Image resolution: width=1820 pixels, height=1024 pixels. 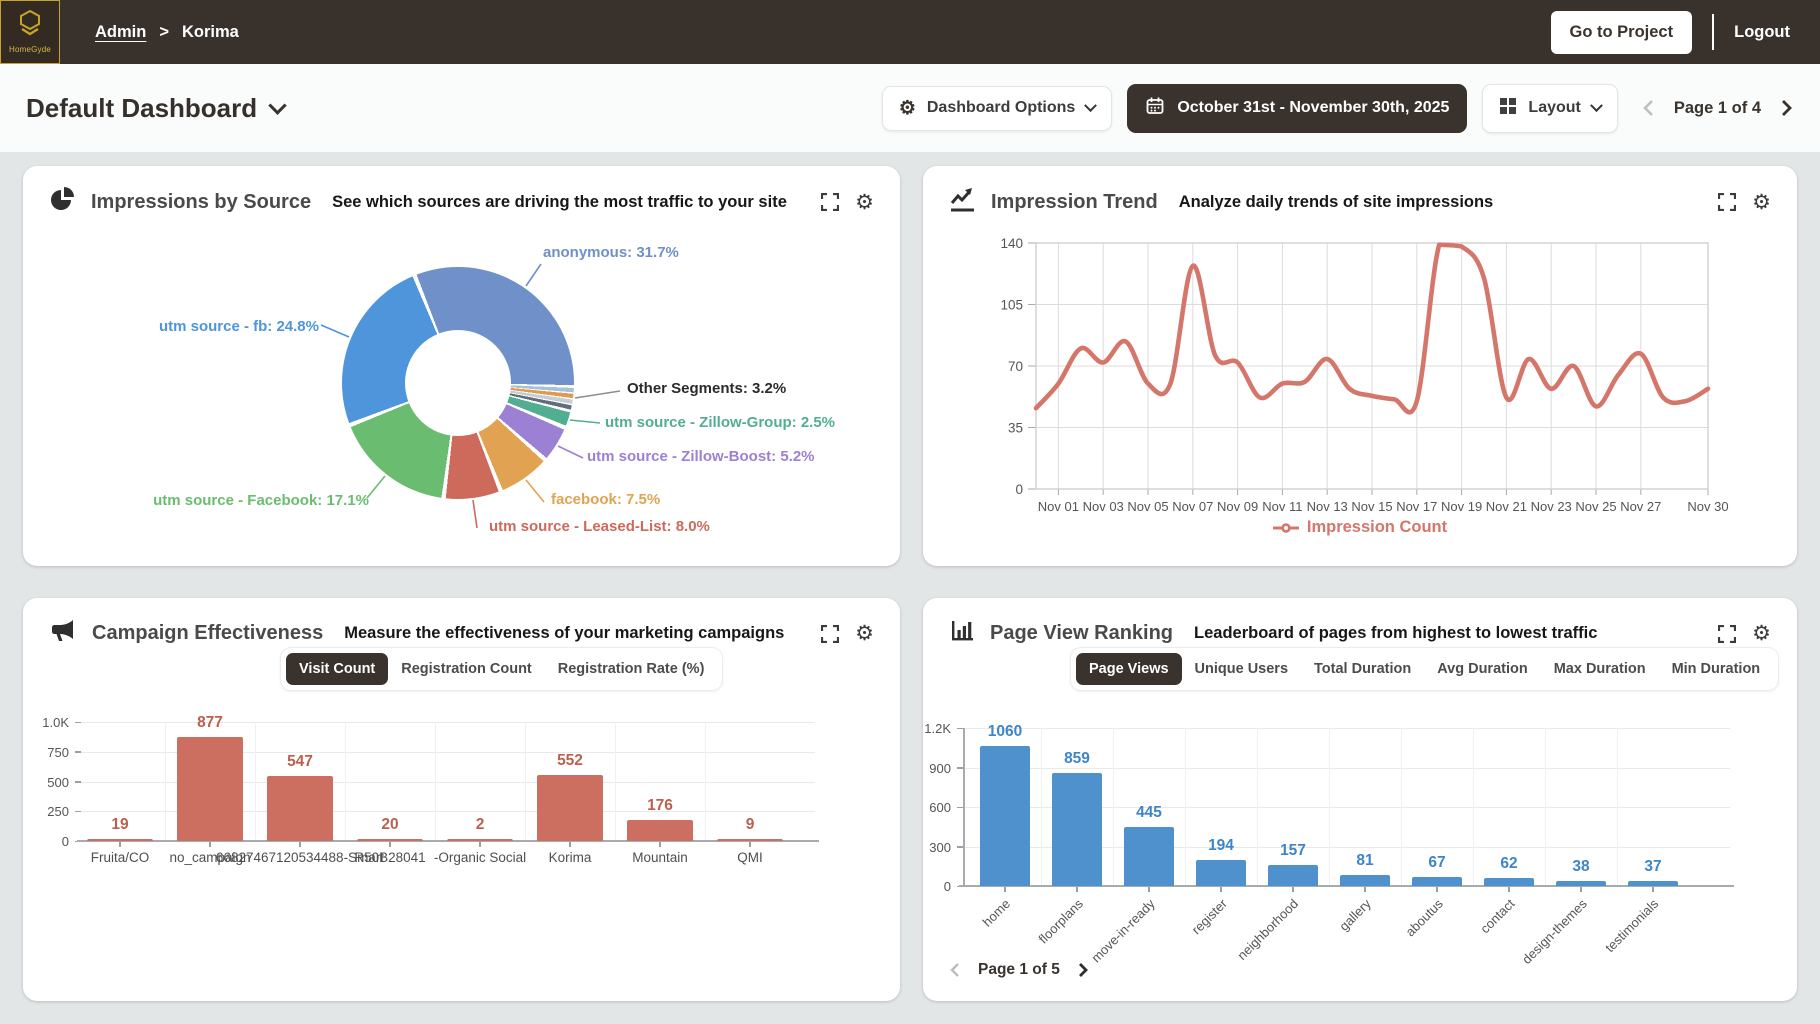 I want to click on dashboard-options-button: ⚙ Dashboard Options, so click(x=997, y=108).